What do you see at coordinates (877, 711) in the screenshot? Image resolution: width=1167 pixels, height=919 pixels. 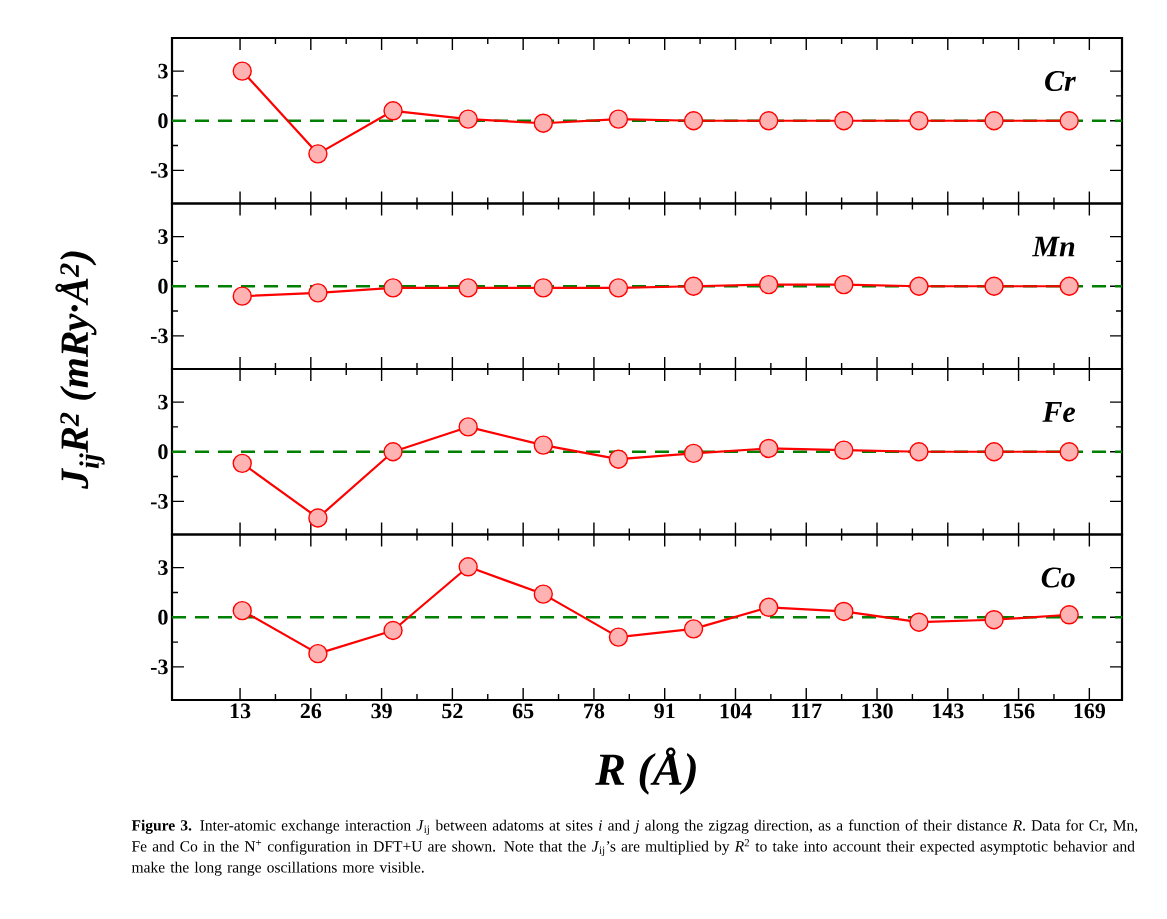 I see `x-tick-label: 130` at bounding box center [877, 711].